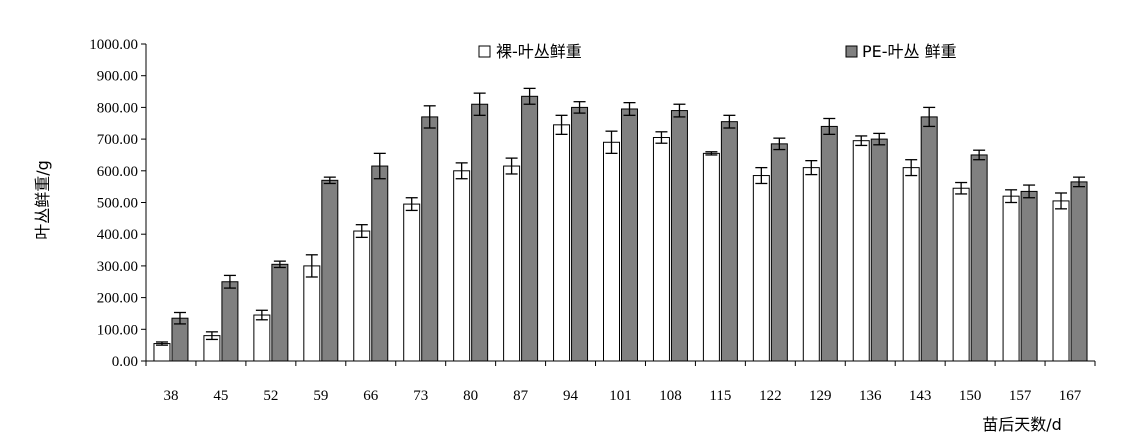  I want to click on x-tick-label: 94, so click(571, 396).